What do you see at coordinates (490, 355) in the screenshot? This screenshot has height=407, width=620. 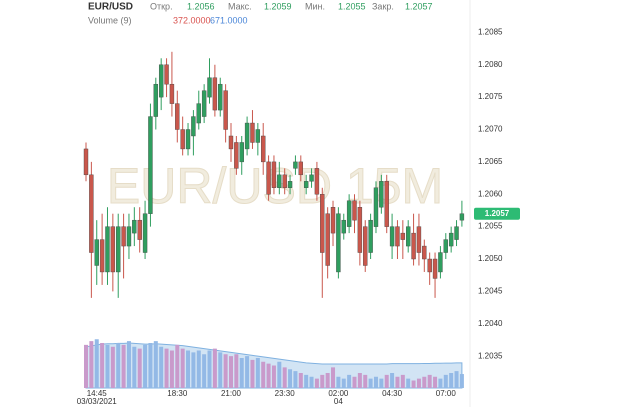 I see `y-tick-label: 1.2035` at bounding box center [490, 355].